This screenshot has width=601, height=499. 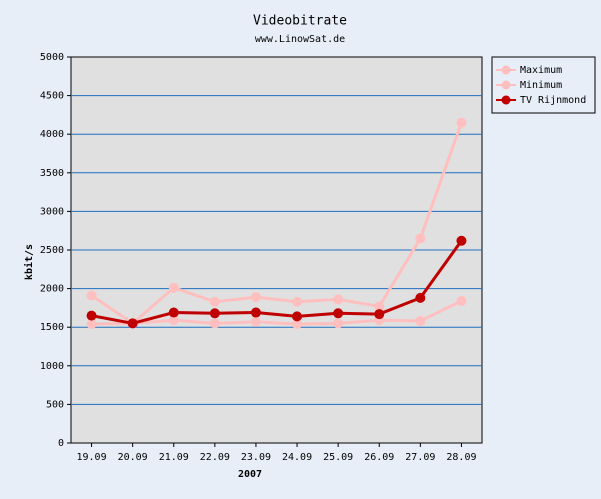 What do you see at coordinates (300, 39) in the screenshot?
I see `chart-subtitle: www.LinowSat.de` at bounding box center [300, 39].